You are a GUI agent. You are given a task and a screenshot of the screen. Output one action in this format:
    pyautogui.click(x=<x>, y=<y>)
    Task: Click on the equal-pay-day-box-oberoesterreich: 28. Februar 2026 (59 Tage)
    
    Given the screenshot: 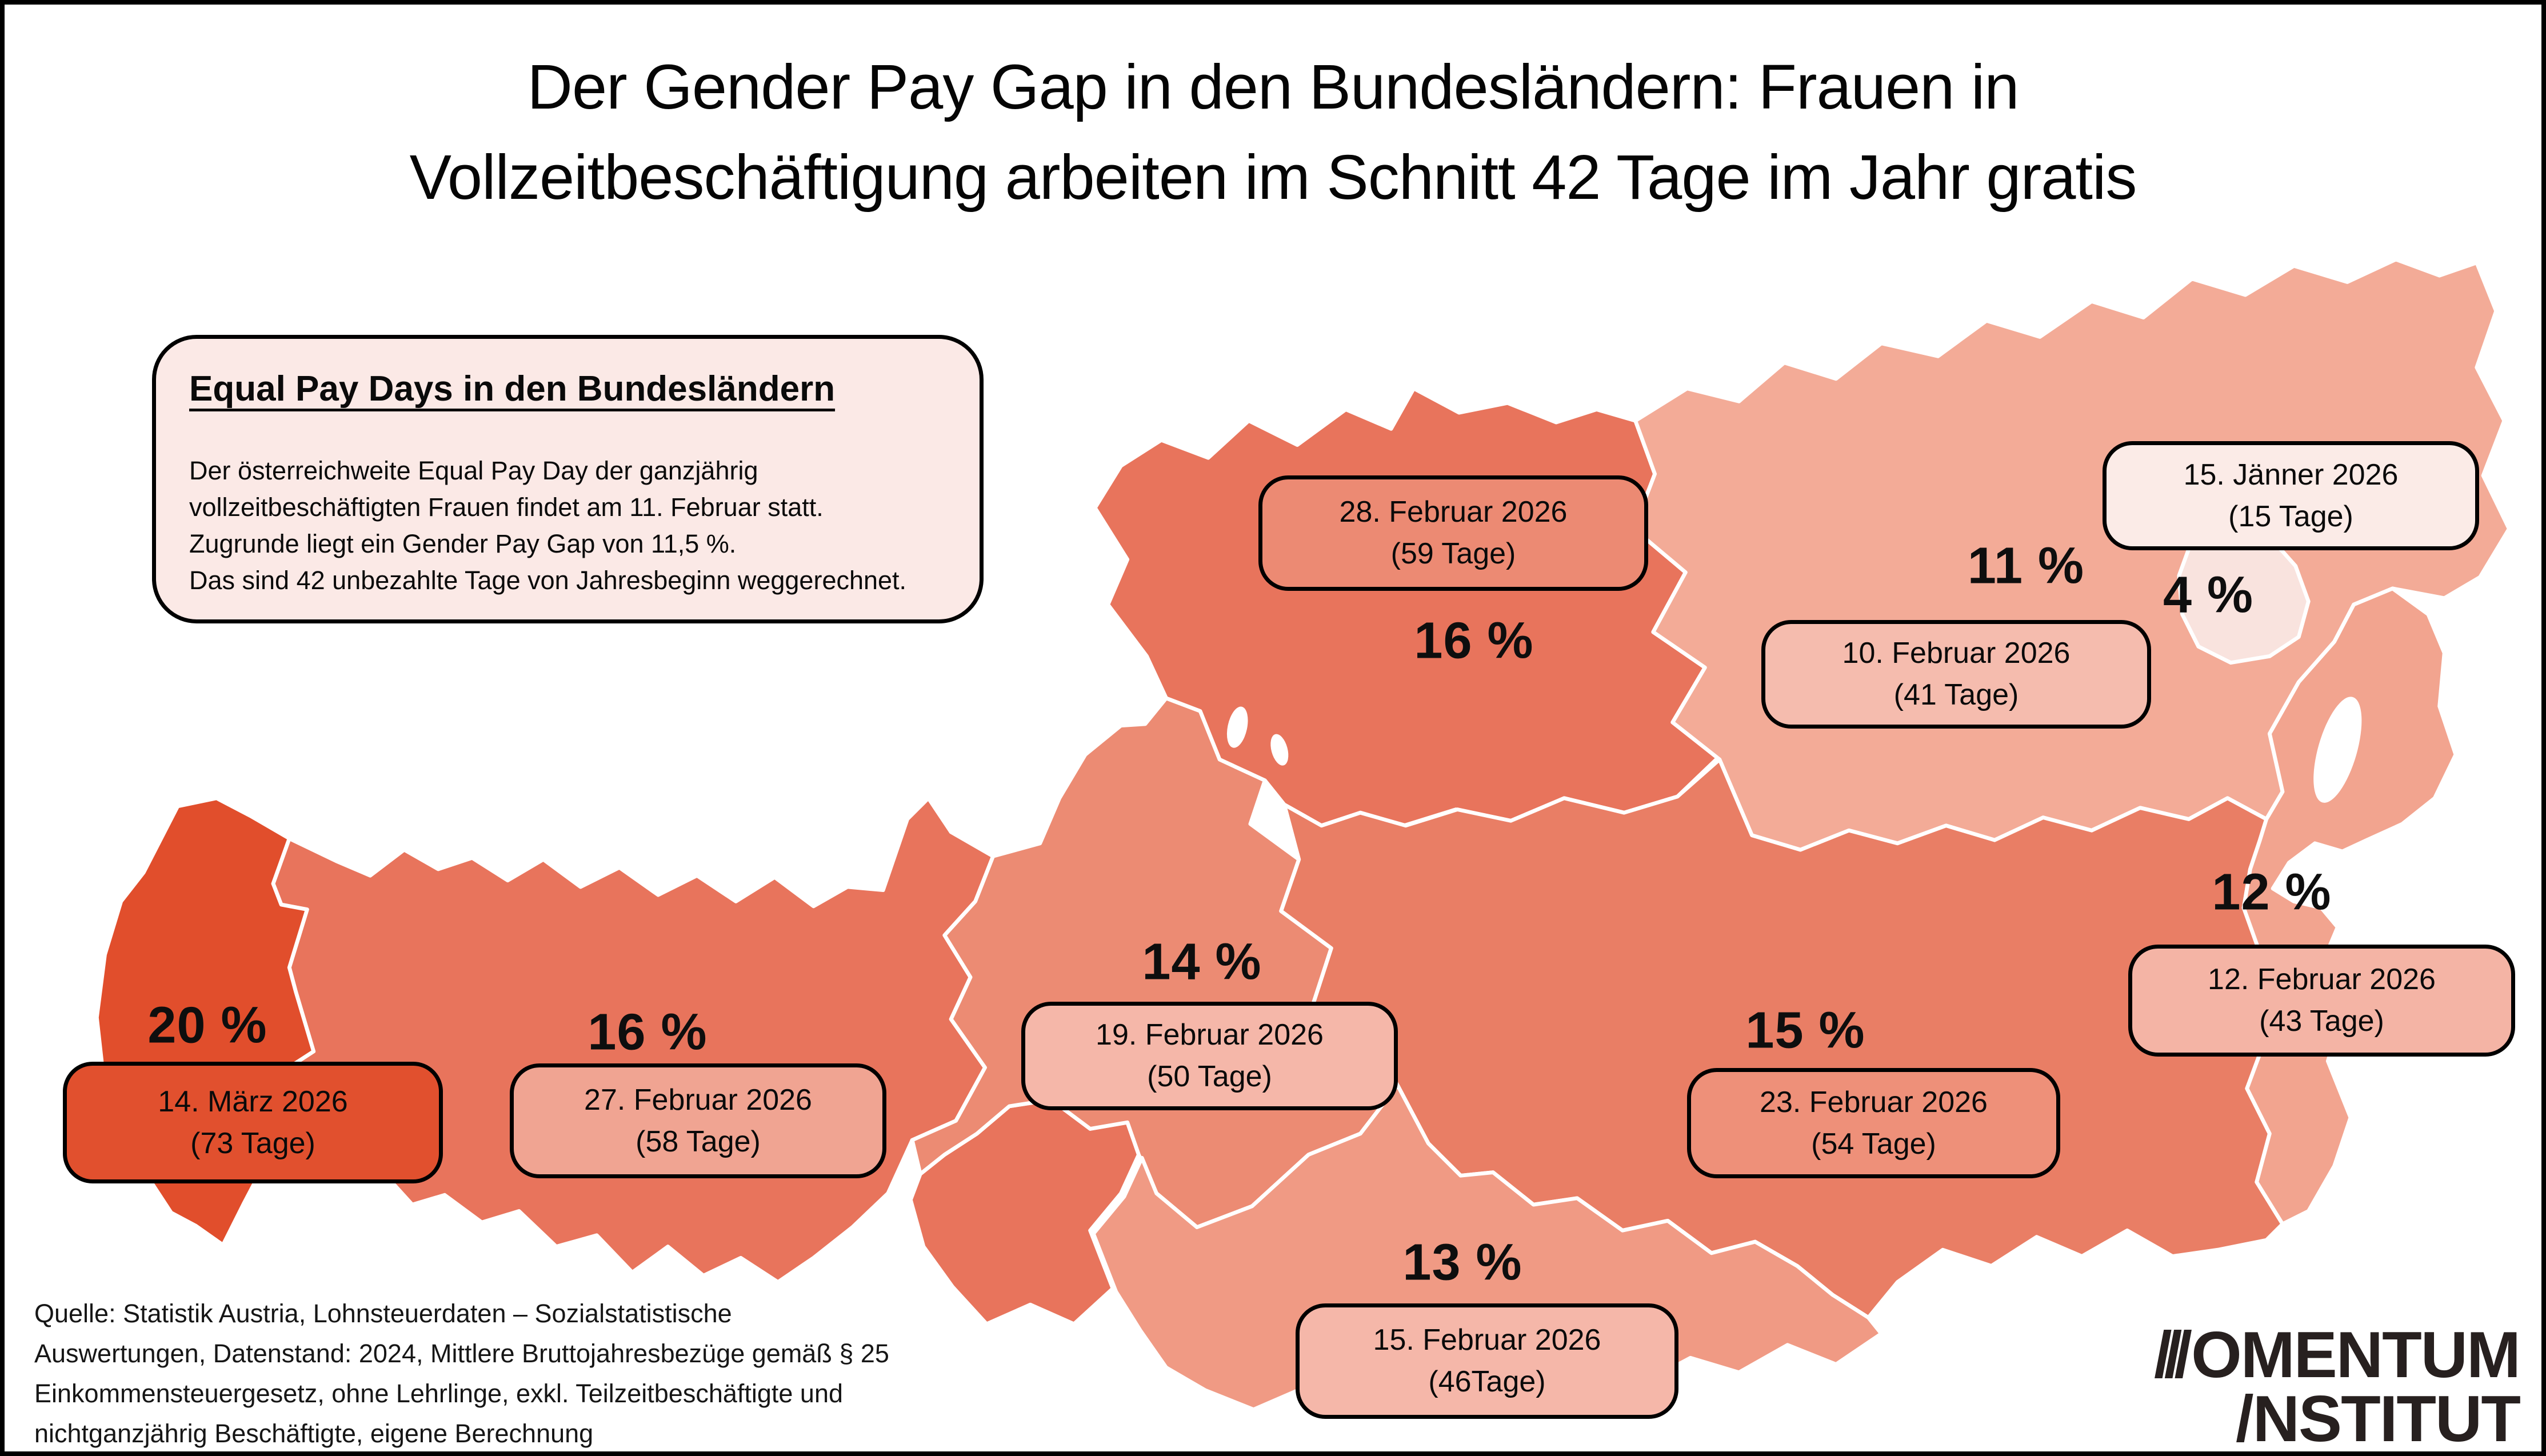 What is the action you would take?
    pyautogui.click(x=1453, y=533)
    